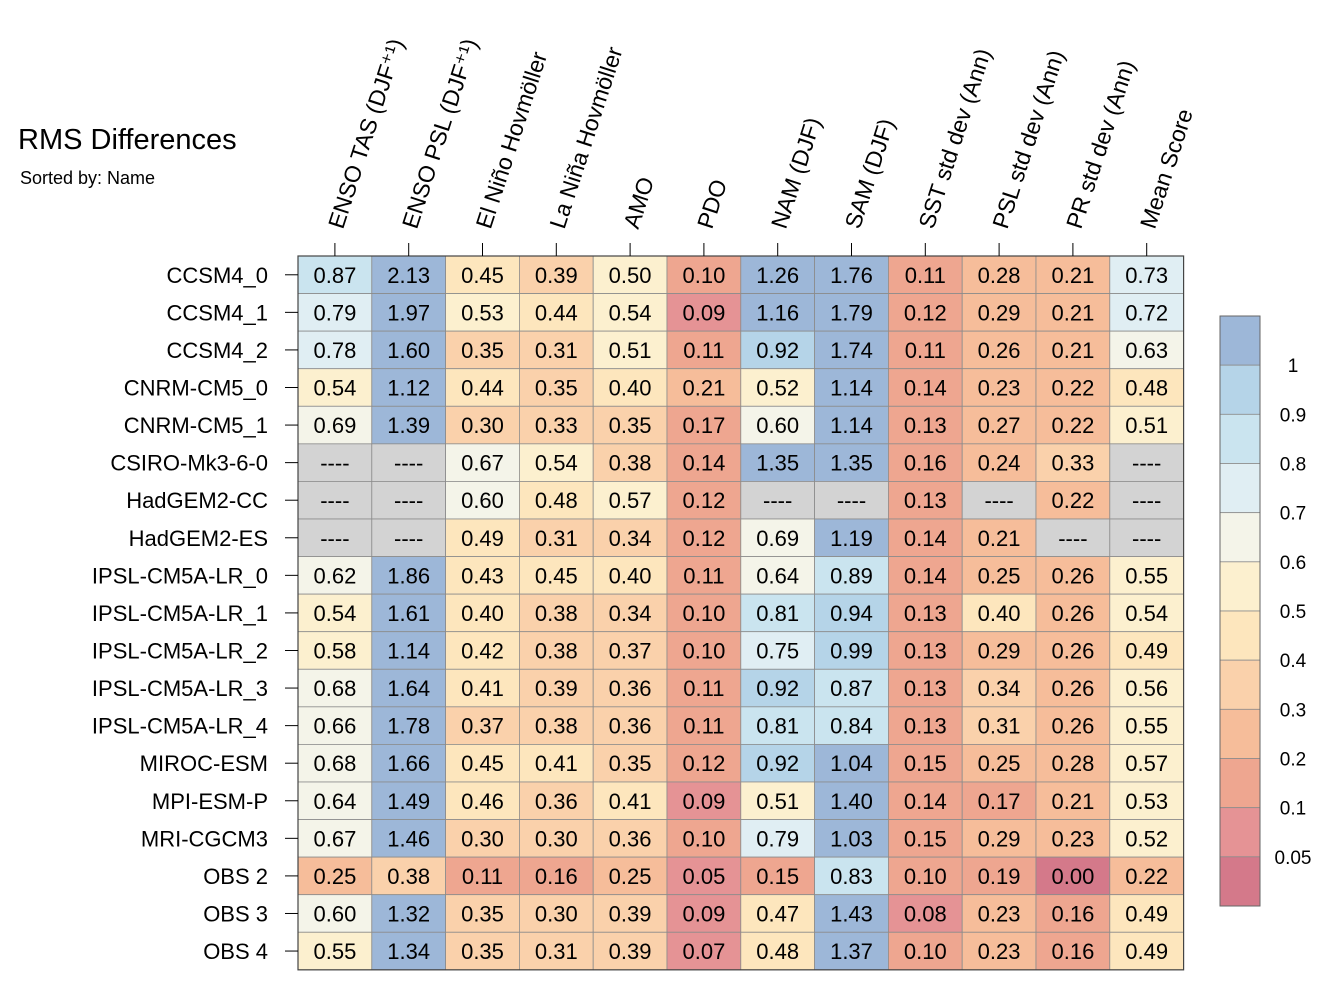 This screenshot has width=1335, height=989. I want to click on row-label: CNRM-CM5_0, so click(196, 387).